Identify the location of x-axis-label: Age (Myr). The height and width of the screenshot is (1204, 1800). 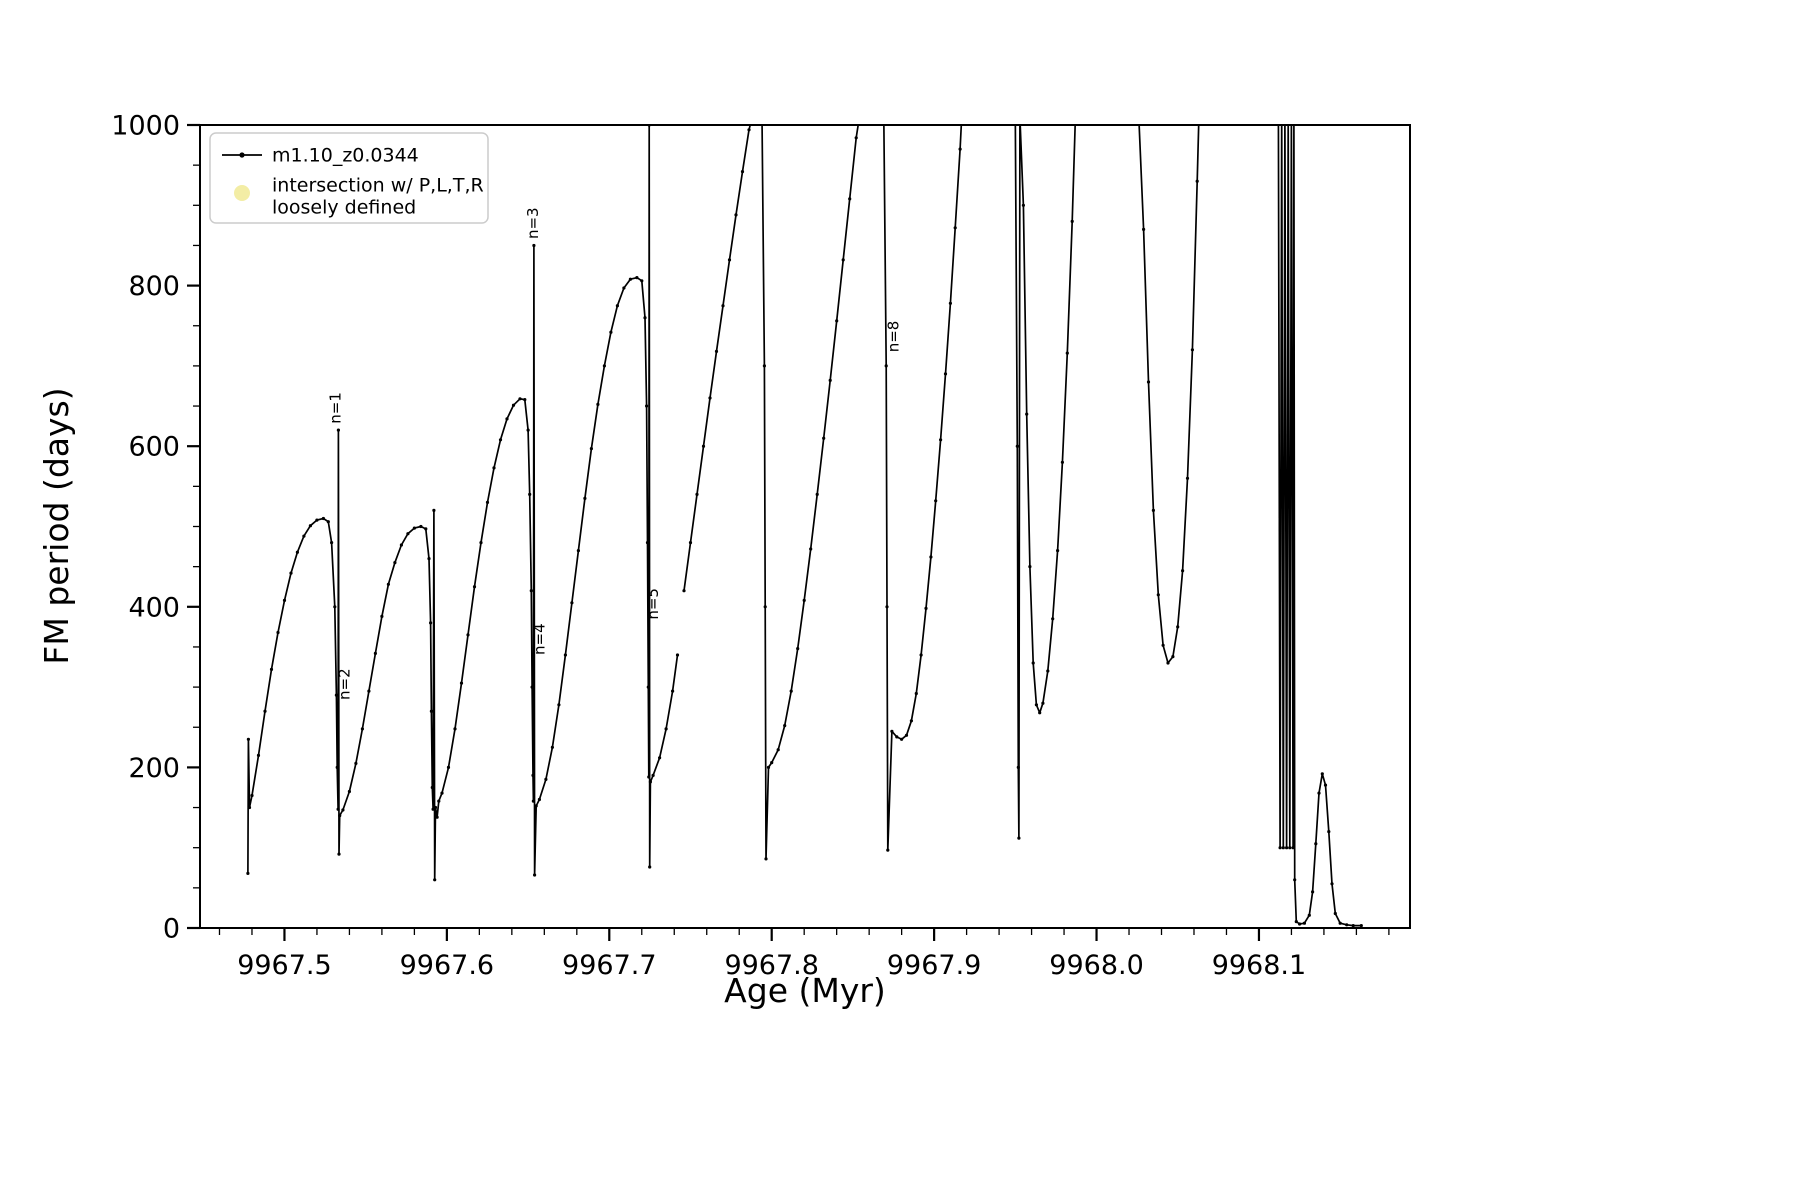
(805, 990).